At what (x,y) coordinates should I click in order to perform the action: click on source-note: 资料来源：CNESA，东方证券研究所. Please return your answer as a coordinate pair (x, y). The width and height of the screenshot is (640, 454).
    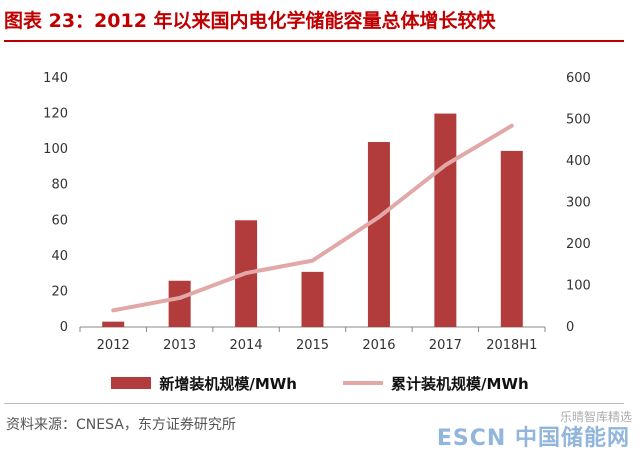
    Looking at the image, I should click on (121, 425).